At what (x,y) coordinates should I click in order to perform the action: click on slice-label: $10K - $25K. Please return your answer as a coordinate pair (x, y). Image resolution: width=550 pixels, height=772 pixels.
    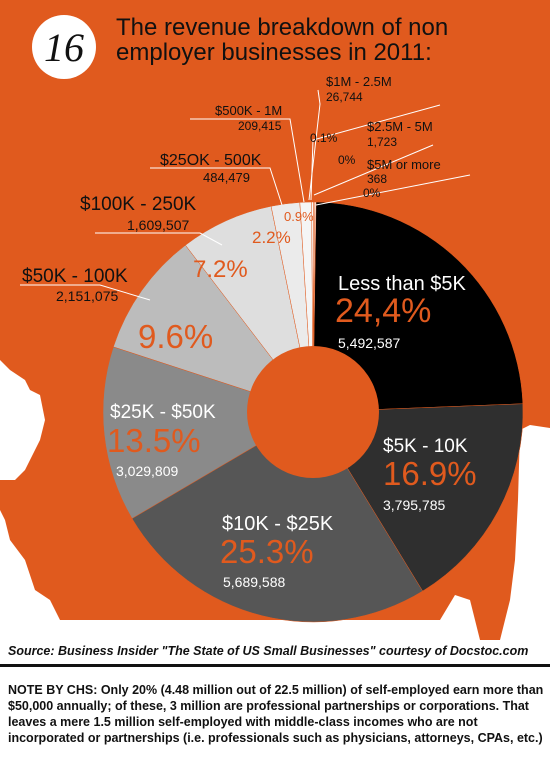
    Looking at the image, I should click on (278, 524).